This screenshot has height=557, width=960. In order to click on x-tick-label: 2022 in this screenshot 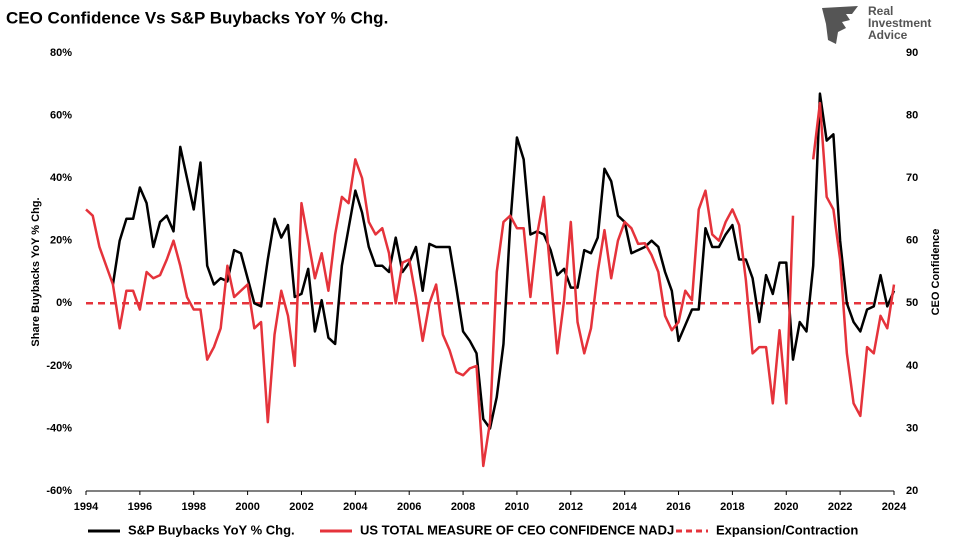, I will do `click(840, 507)`.